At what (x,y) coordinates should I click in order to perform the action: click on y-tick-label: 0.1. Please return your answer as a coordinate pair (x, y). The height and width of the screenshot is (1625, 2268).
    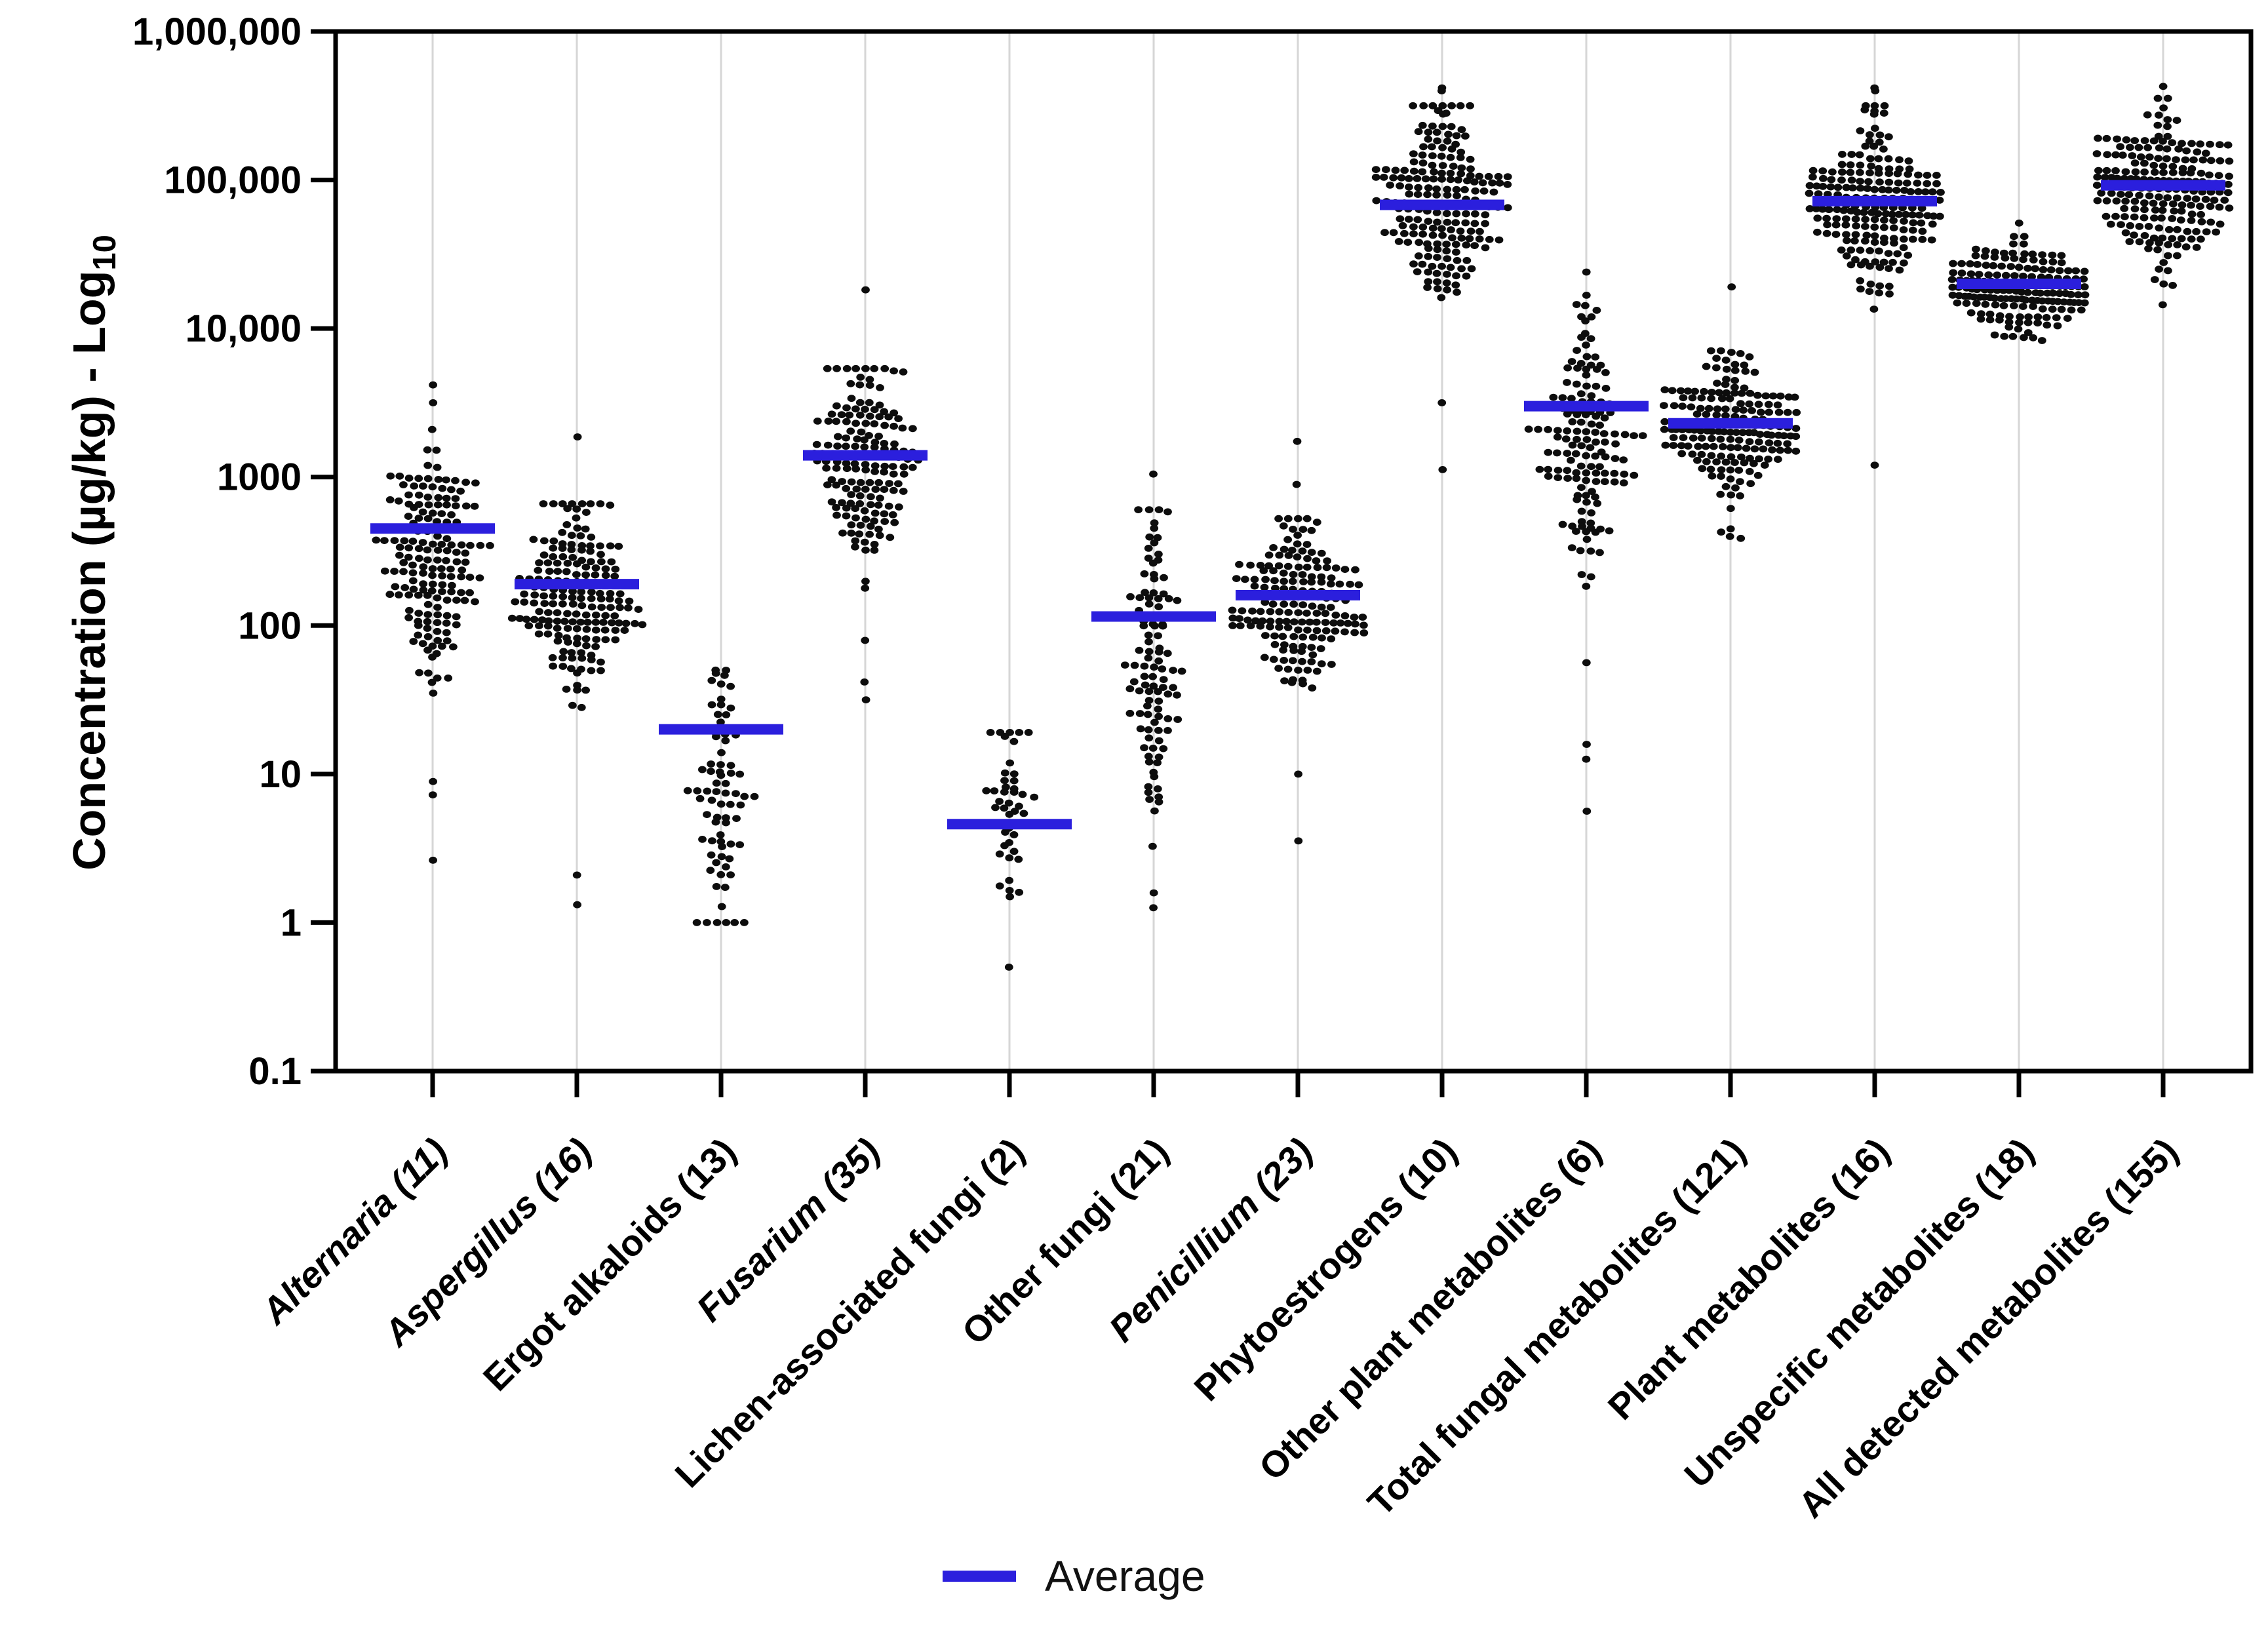
    Looking at the image, I should click on (275, 1071).